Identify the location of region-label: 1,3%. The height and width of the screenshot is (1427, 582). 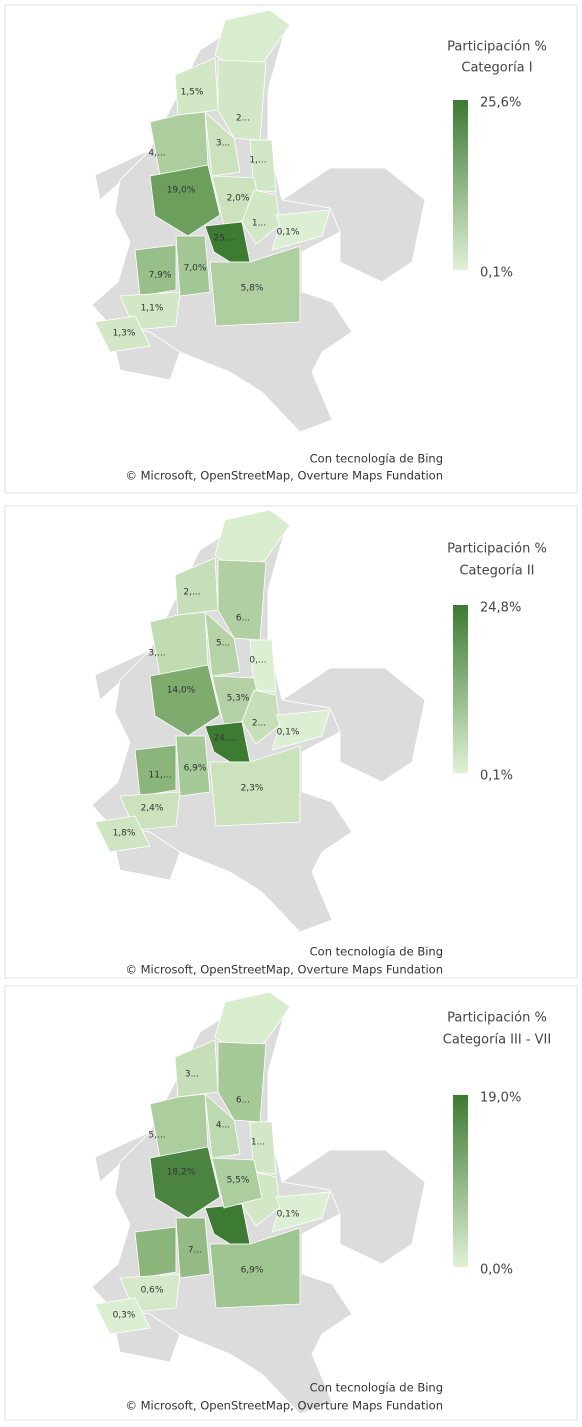
(124, 334).